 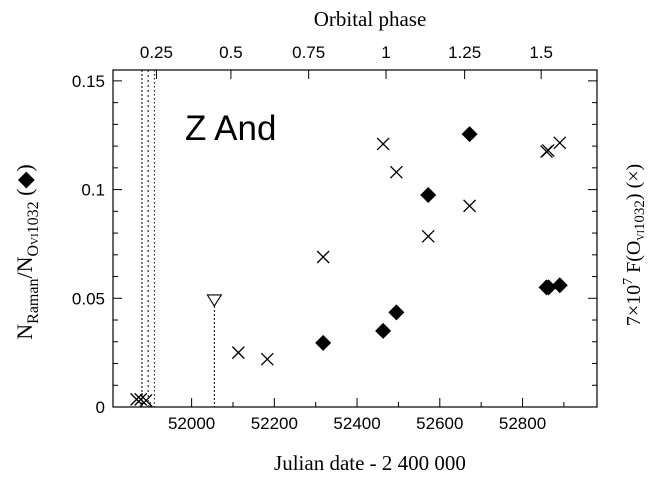 What do you see at coordinates (35, 239) in the screenshot?
I see `y-label-left-sub2b: VI` at bounding box center [35, 239].